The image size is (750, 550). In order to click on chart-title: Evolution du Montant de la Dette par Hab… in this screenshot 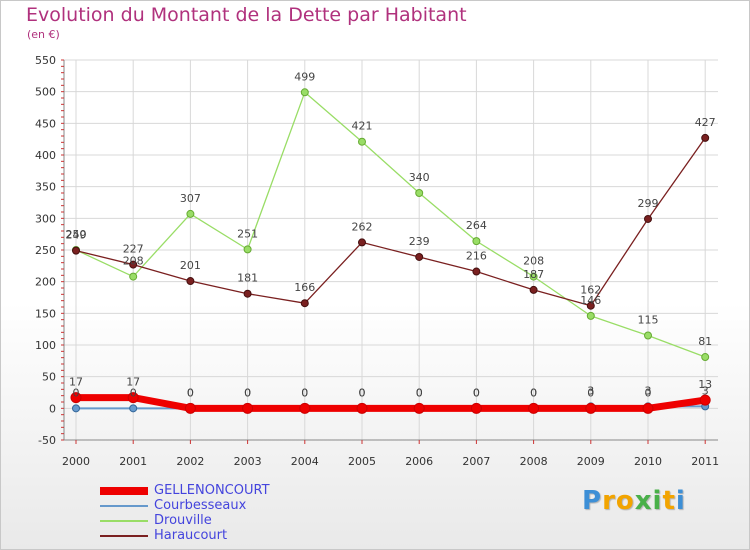, I will do `click(246, 15)`.